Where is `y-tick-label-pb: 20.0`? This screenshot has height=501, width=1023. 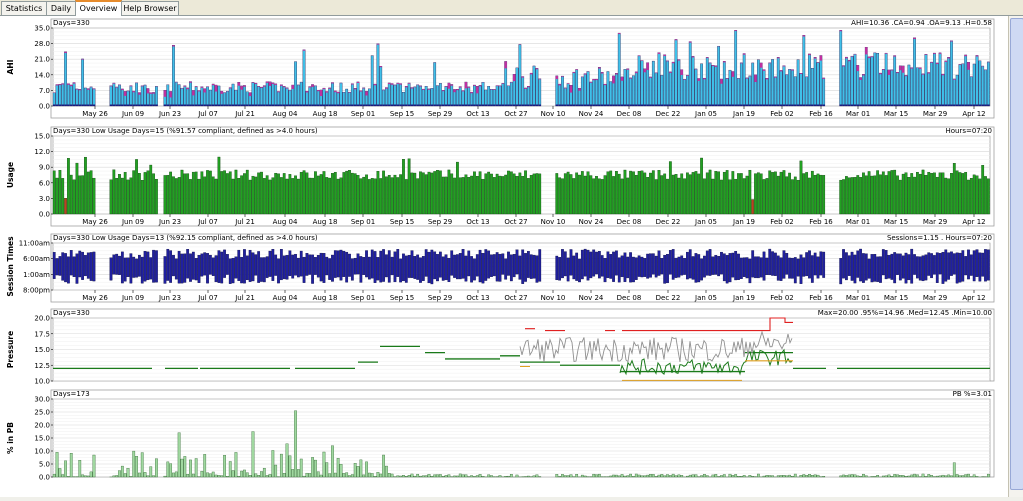
y-tick-label-pb: 20.0 is located at coordinates (42, 426).